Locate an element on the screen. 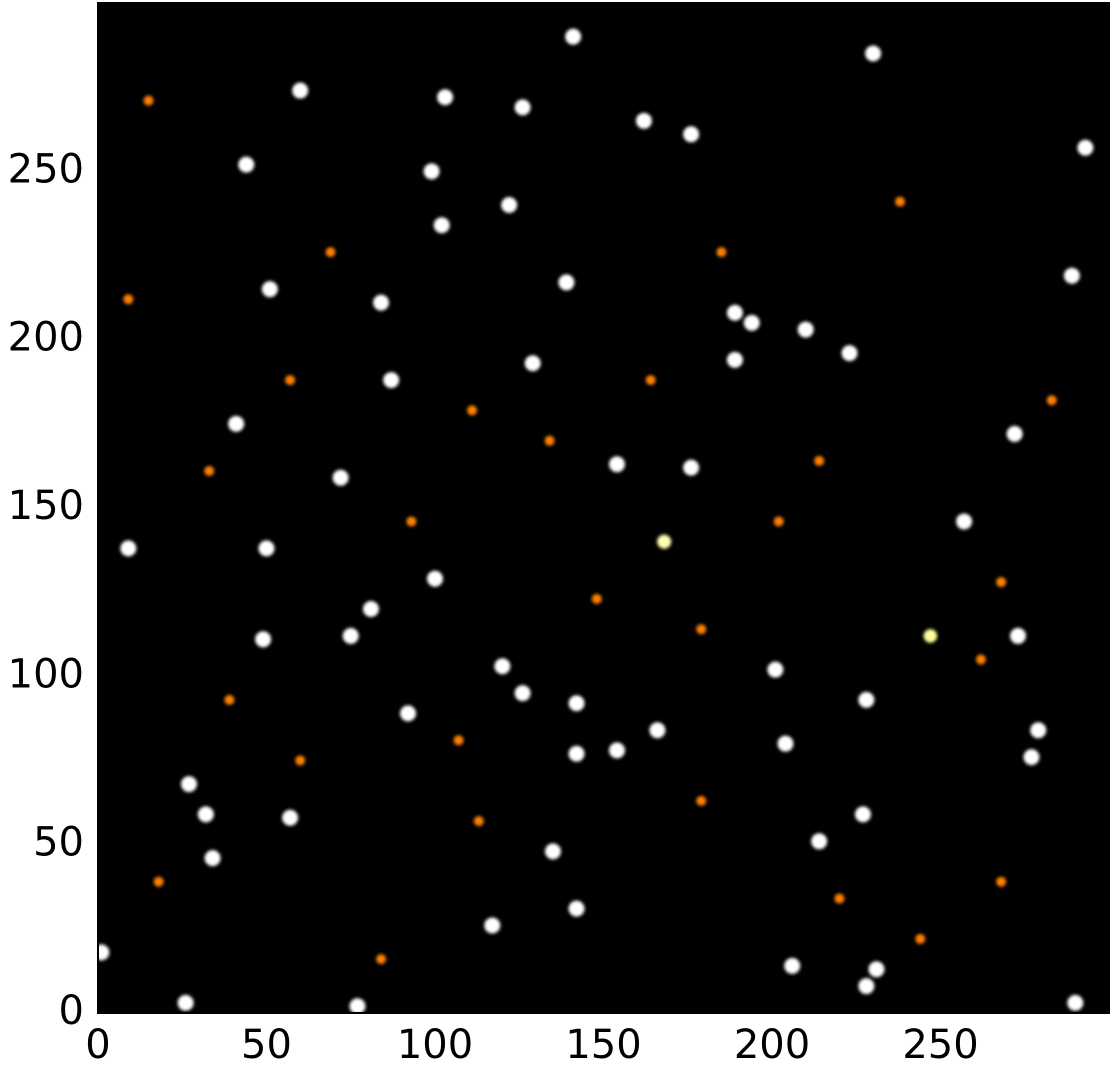 The width and height of the screenshot is (1114, 1072). y-tick-label: 250 is located at coordinates (46, 169).